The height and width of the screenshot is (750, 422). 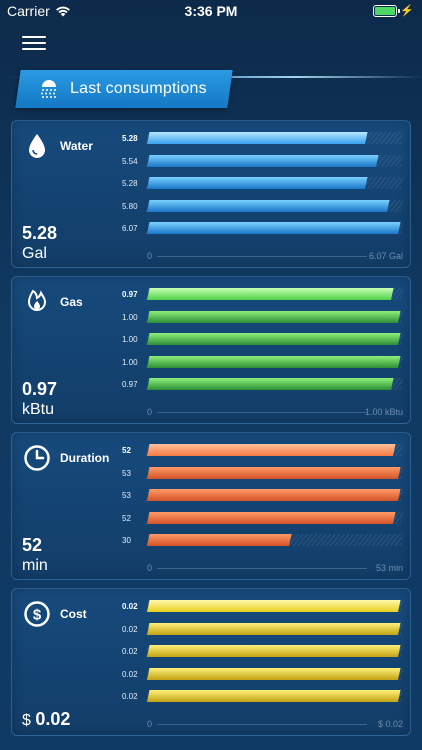 What do you see at coordinates (54, 614) in the screenshot?
I see `cost-card-header: $ Cost` at bounding box center [54, 614].